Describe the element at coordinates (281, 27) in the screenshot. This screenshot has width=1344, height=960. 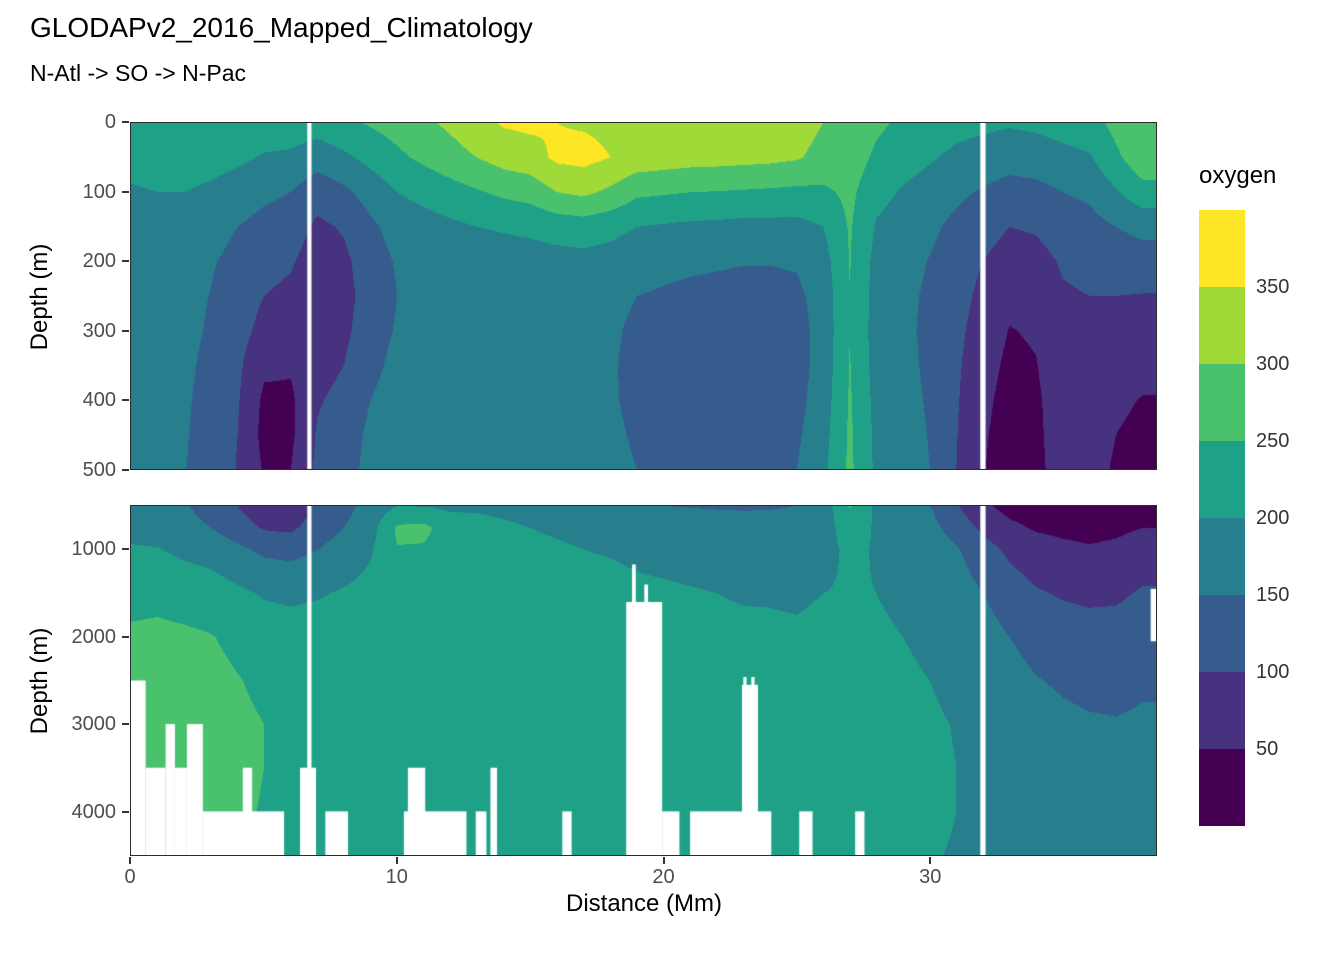
I see `chart-title: GLODAPv2_2016_Mapped_Climatology` at that location.